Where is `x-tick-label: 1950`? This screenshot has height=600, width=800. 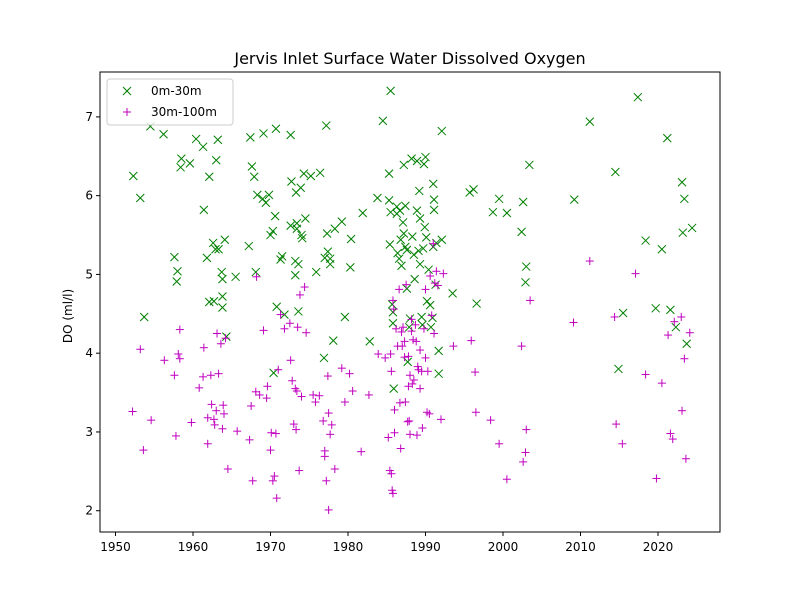
x-tick-label: 1950 is located at coordinates (115, 547).